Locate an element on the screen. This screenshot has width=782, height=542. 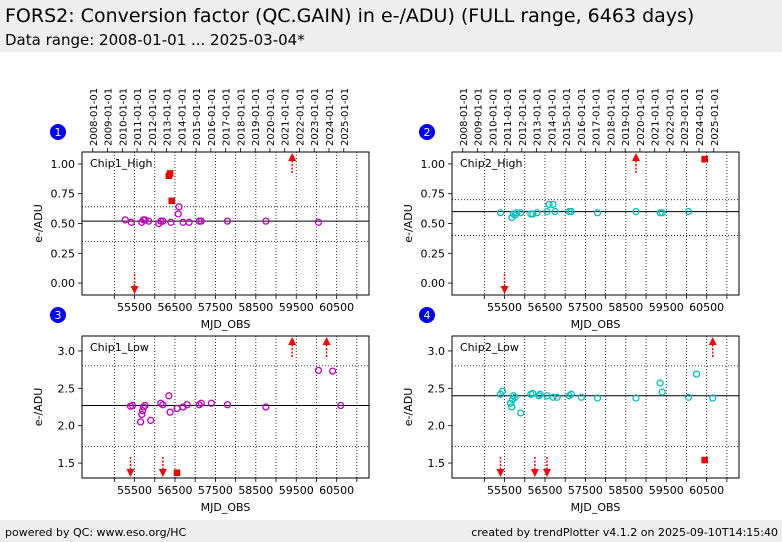
date-tick-label: 2018-01-01 is located at coordinates (611, 117).